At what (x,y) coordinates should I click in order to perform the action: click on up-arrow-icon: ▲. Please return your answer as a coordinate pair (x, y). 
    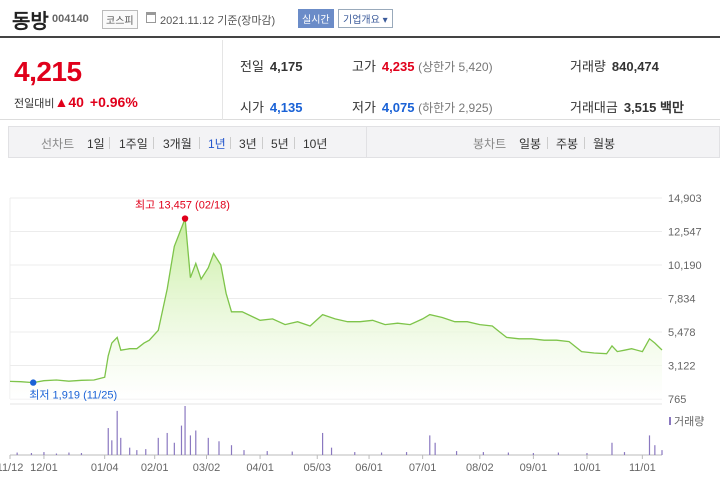
    Looking at the image, I should click on (61, 102).